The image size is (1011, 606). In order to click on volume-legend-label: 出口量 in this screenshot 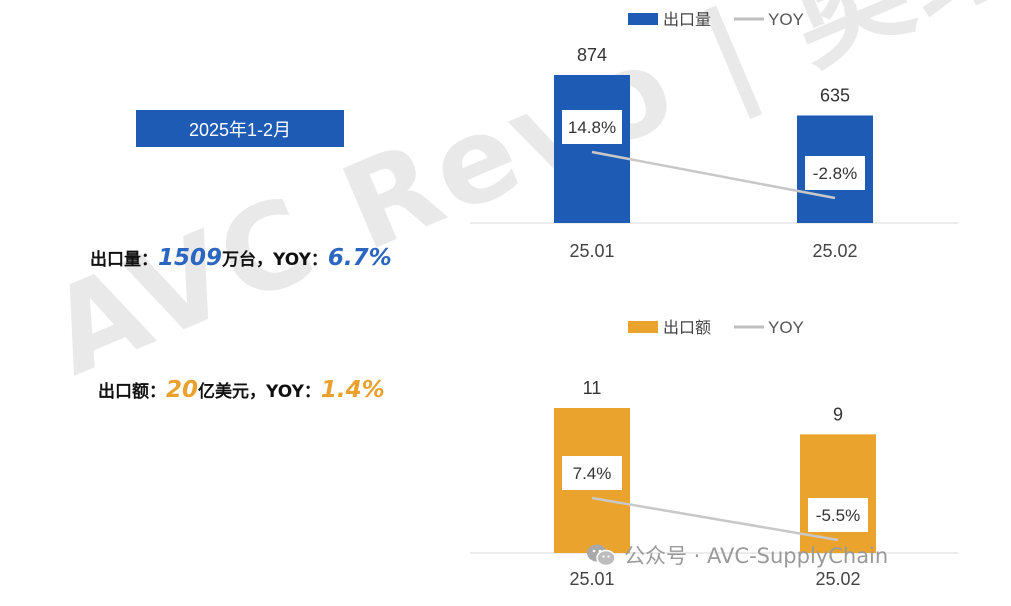, I will do `click(687, 19)`.